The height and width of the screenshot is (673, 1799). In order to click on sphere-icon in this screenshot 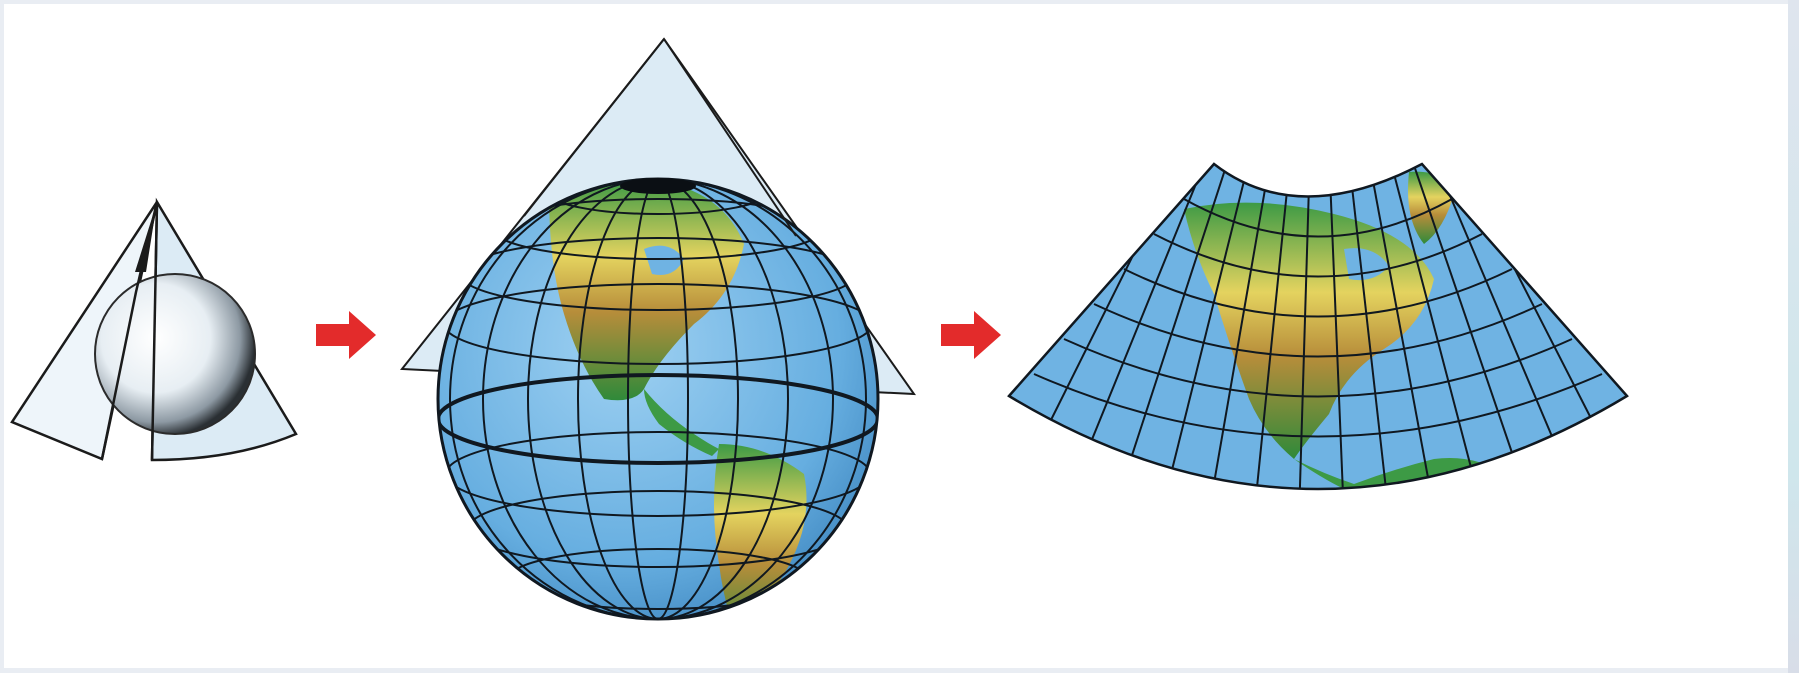, I will do `click(175, 354)`.